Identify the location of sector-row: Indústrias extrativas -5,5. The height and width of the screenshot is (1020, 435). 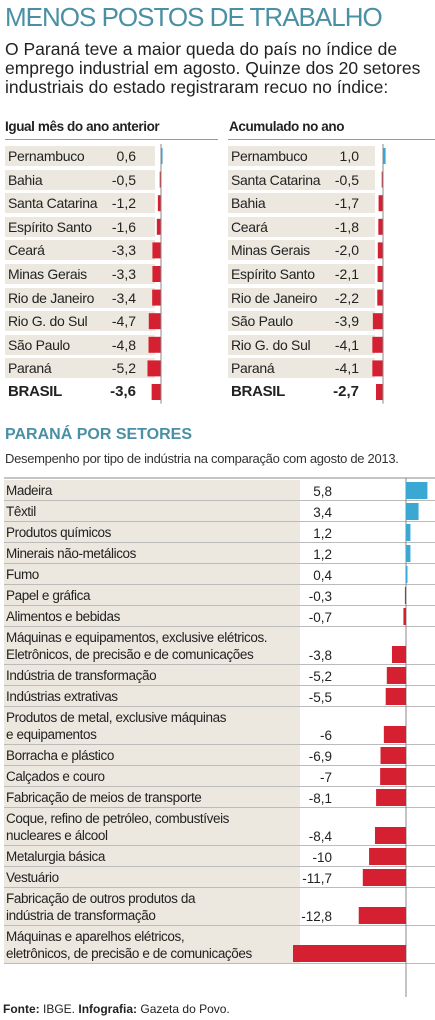
(219, 696).